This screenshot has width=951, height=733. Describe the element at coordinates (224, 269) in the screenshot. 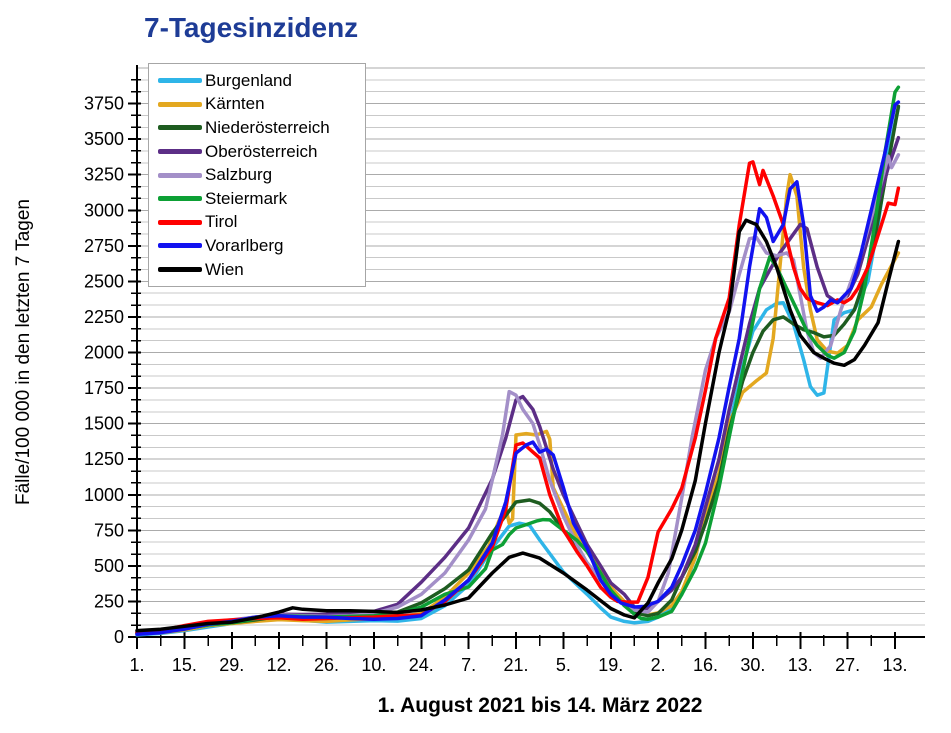

I see `legend-label: Wien` at that location.